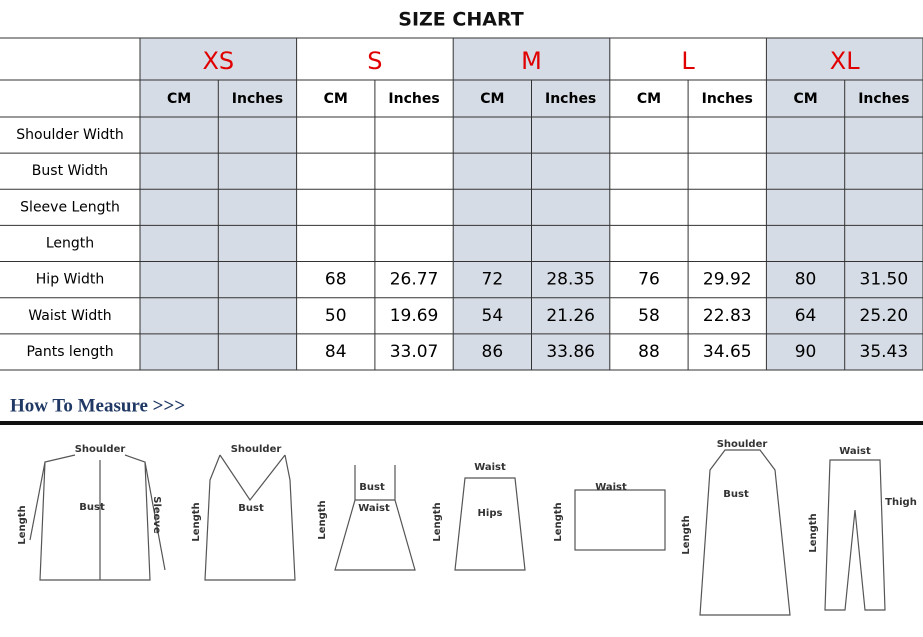 This screenshot has height=637, width=923. What do you see at coordinates (336, 280) in the screenshot?
I see `cell-value: 68` at bounding box center [336, 280].